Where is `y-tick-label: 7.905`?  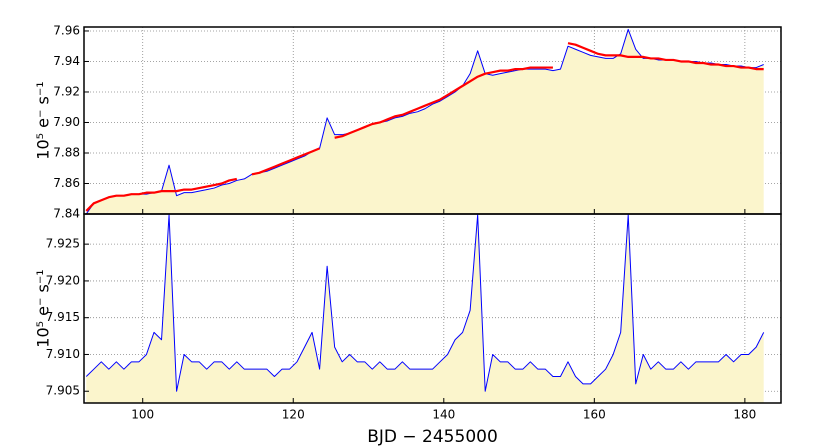
y-tick-label: 7.905 is located at coordinates (63, 391).